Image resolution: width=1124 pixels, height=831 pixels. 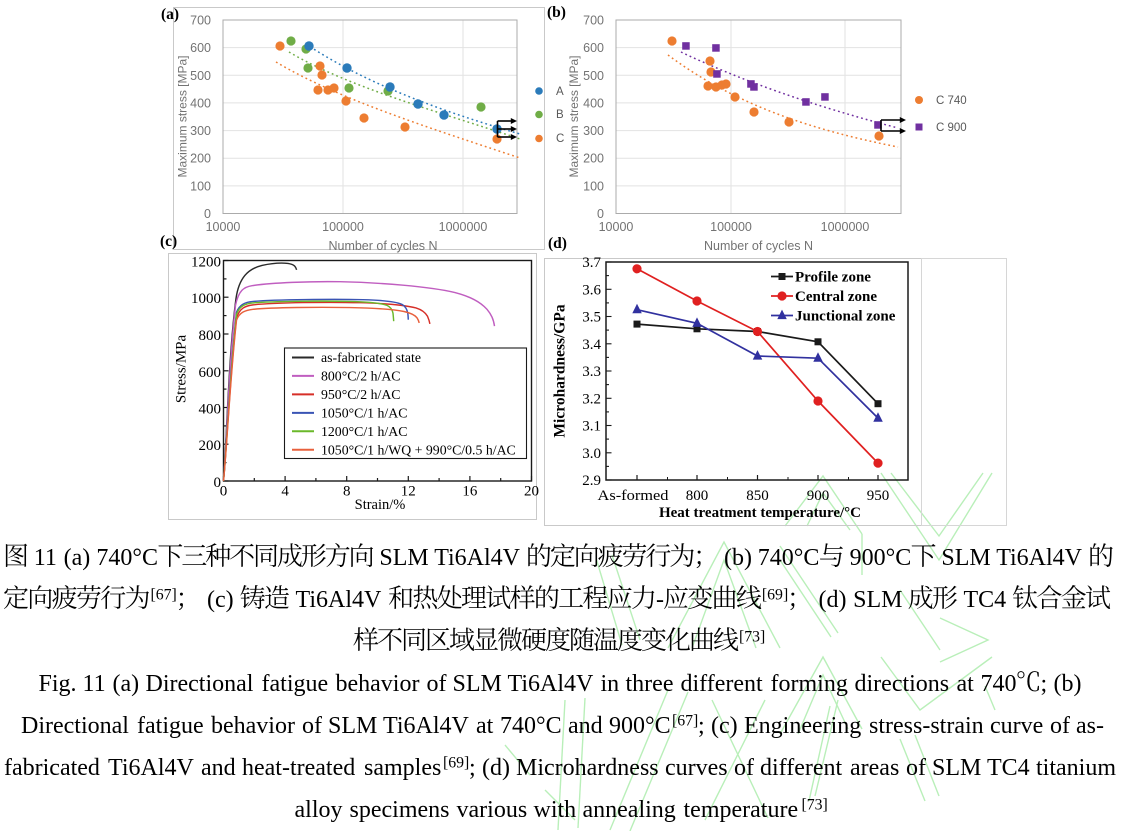 I want to click on svg-text: C, so click(x=560, y=139).